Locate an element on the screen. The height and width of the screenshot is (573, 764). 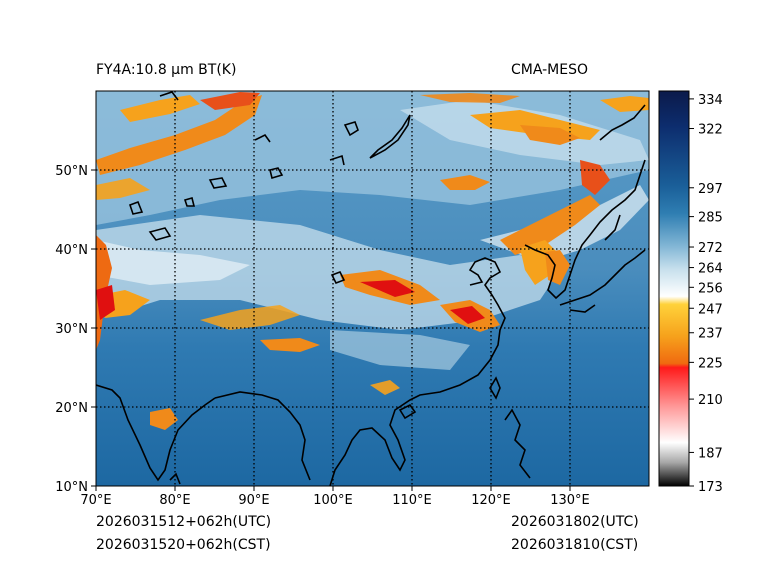
colorbar-tick-label: 297 is located at coordinates (710, 189).